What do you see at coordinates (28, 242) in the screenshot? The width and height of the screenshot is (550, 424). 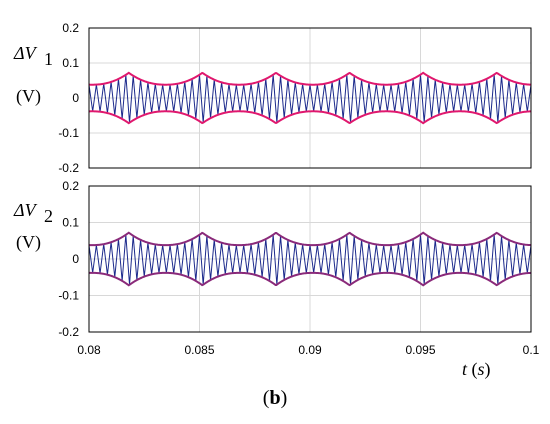 I see `y-axis-label-bottom-unit: (V)` at bounding box center [28, 242].